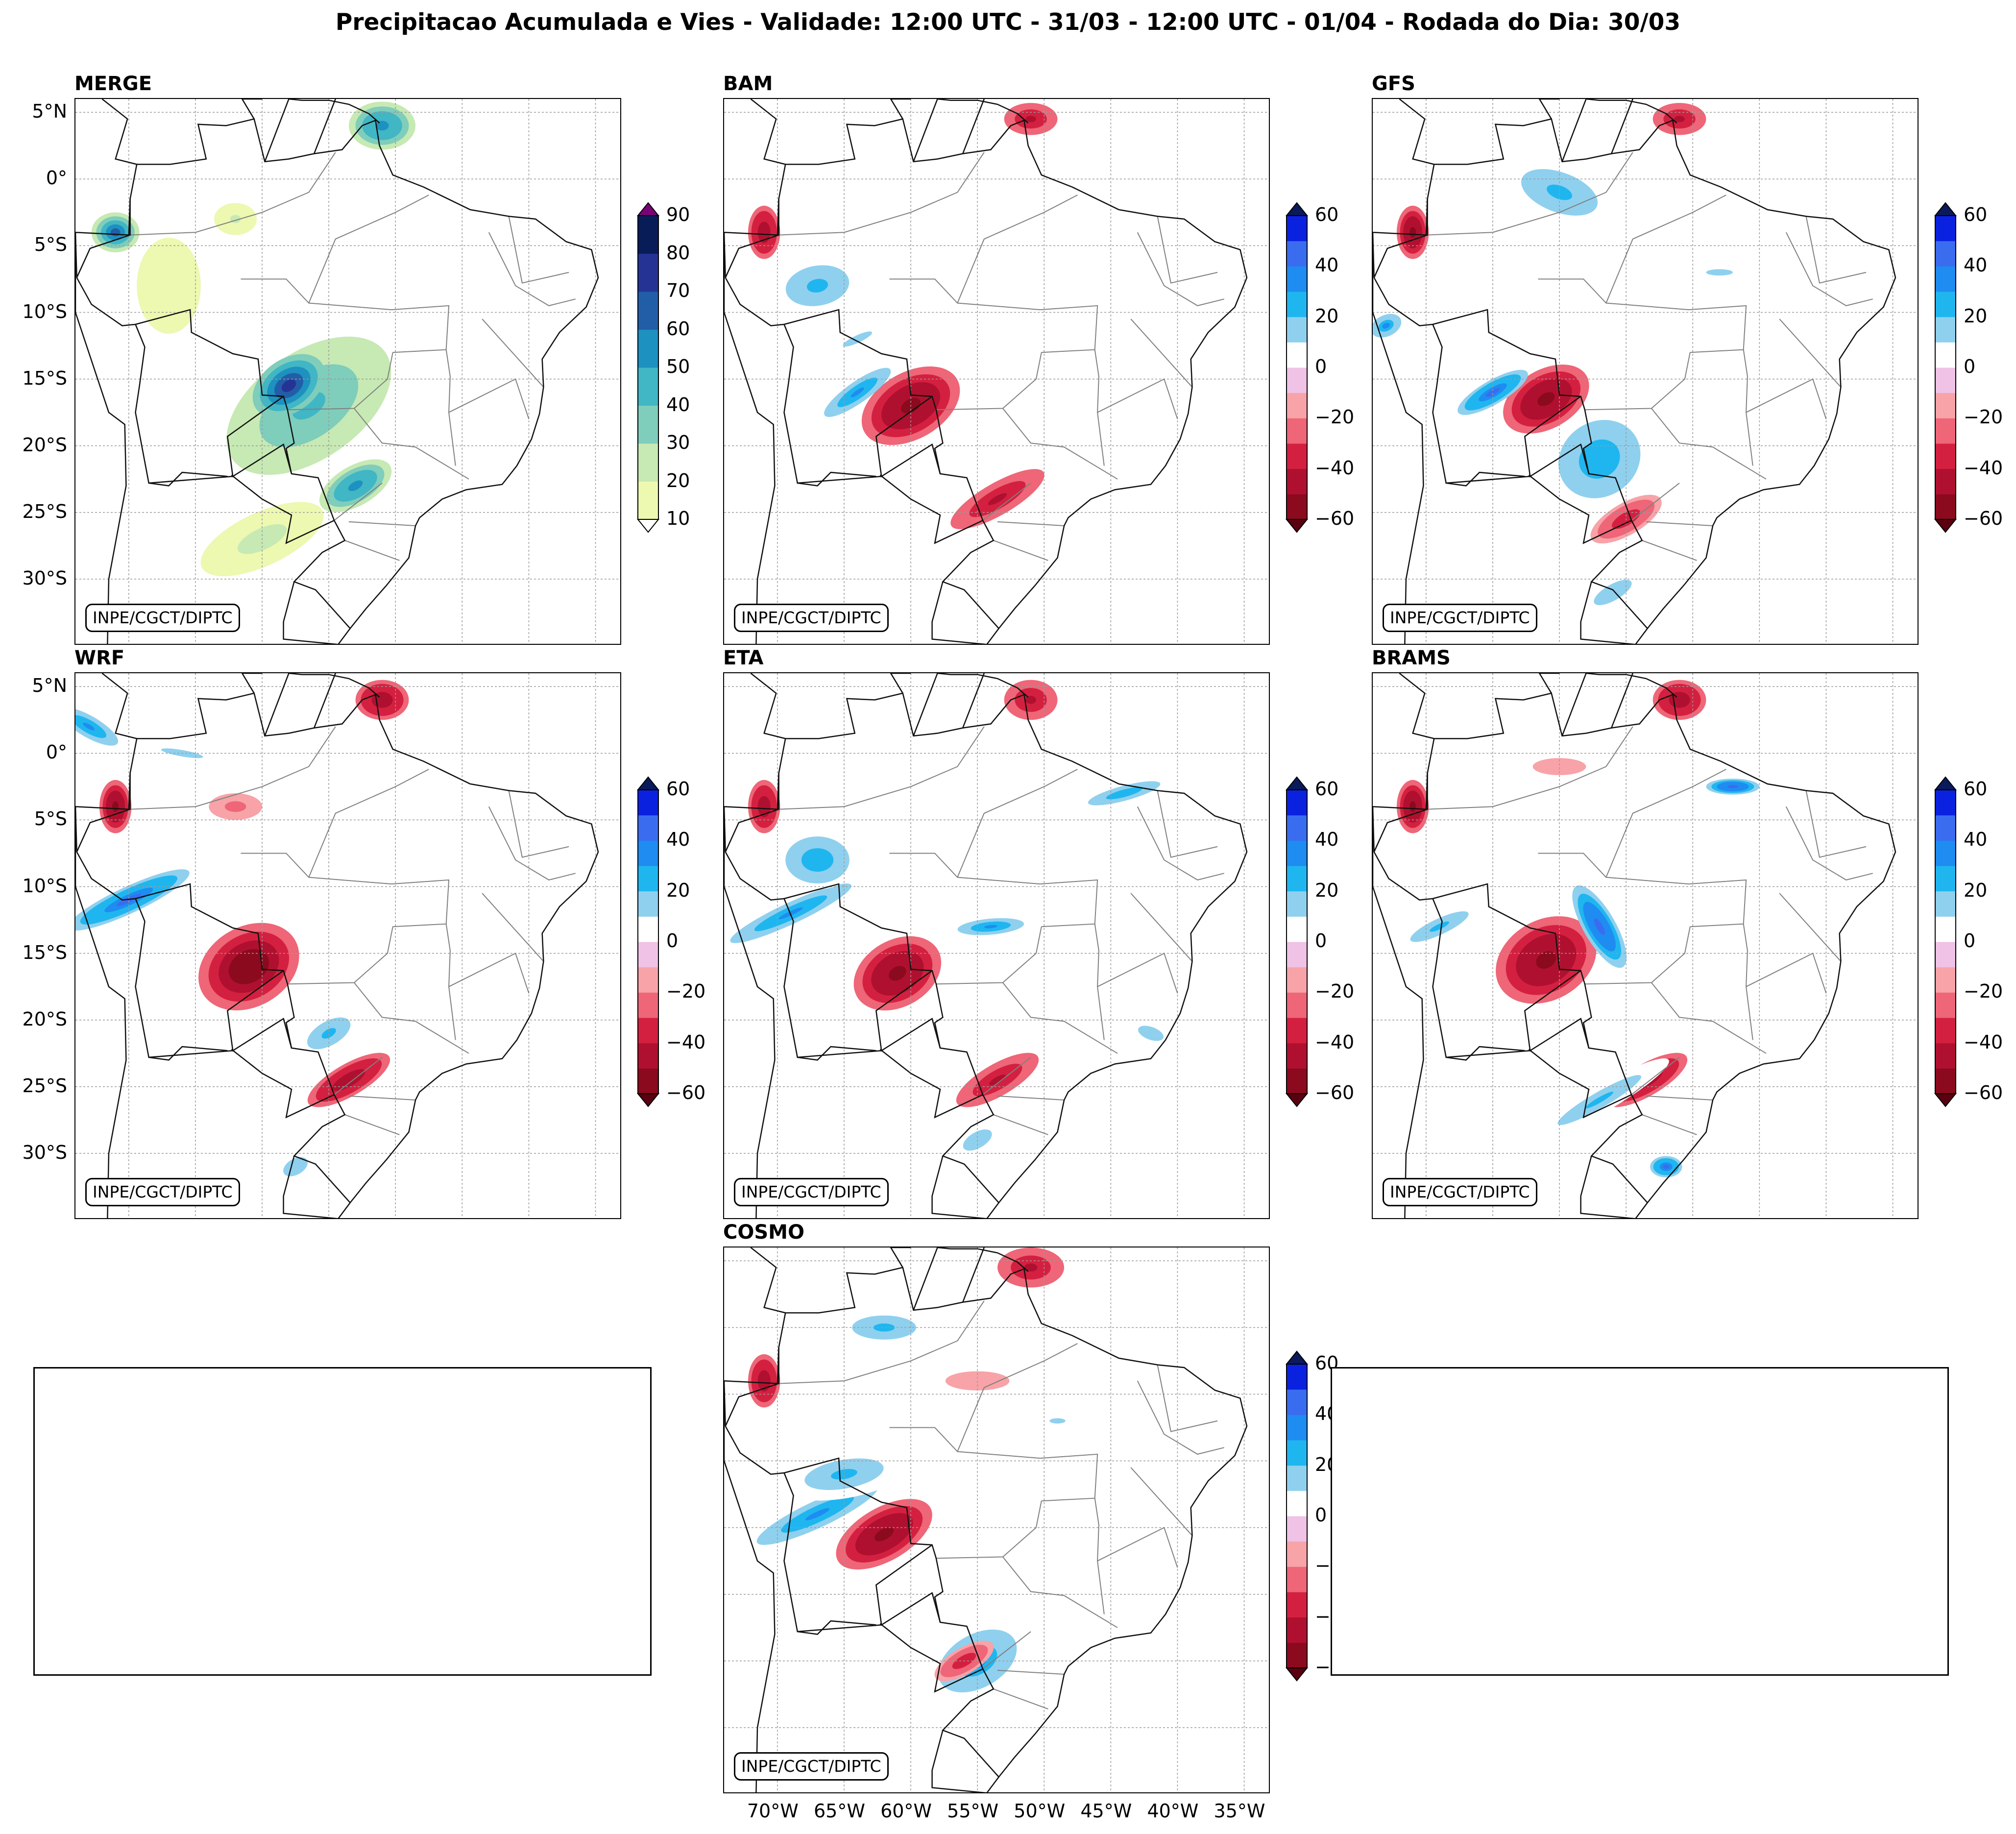  I want to click on colorbar-tick-label: 40, so click(678, 840).